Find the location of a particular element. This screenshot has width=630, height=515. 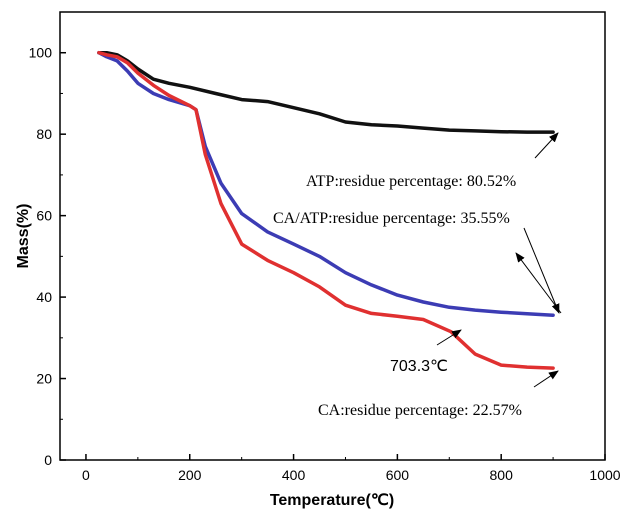

x-tick-label: 0 is located at coordinates (86, 475).